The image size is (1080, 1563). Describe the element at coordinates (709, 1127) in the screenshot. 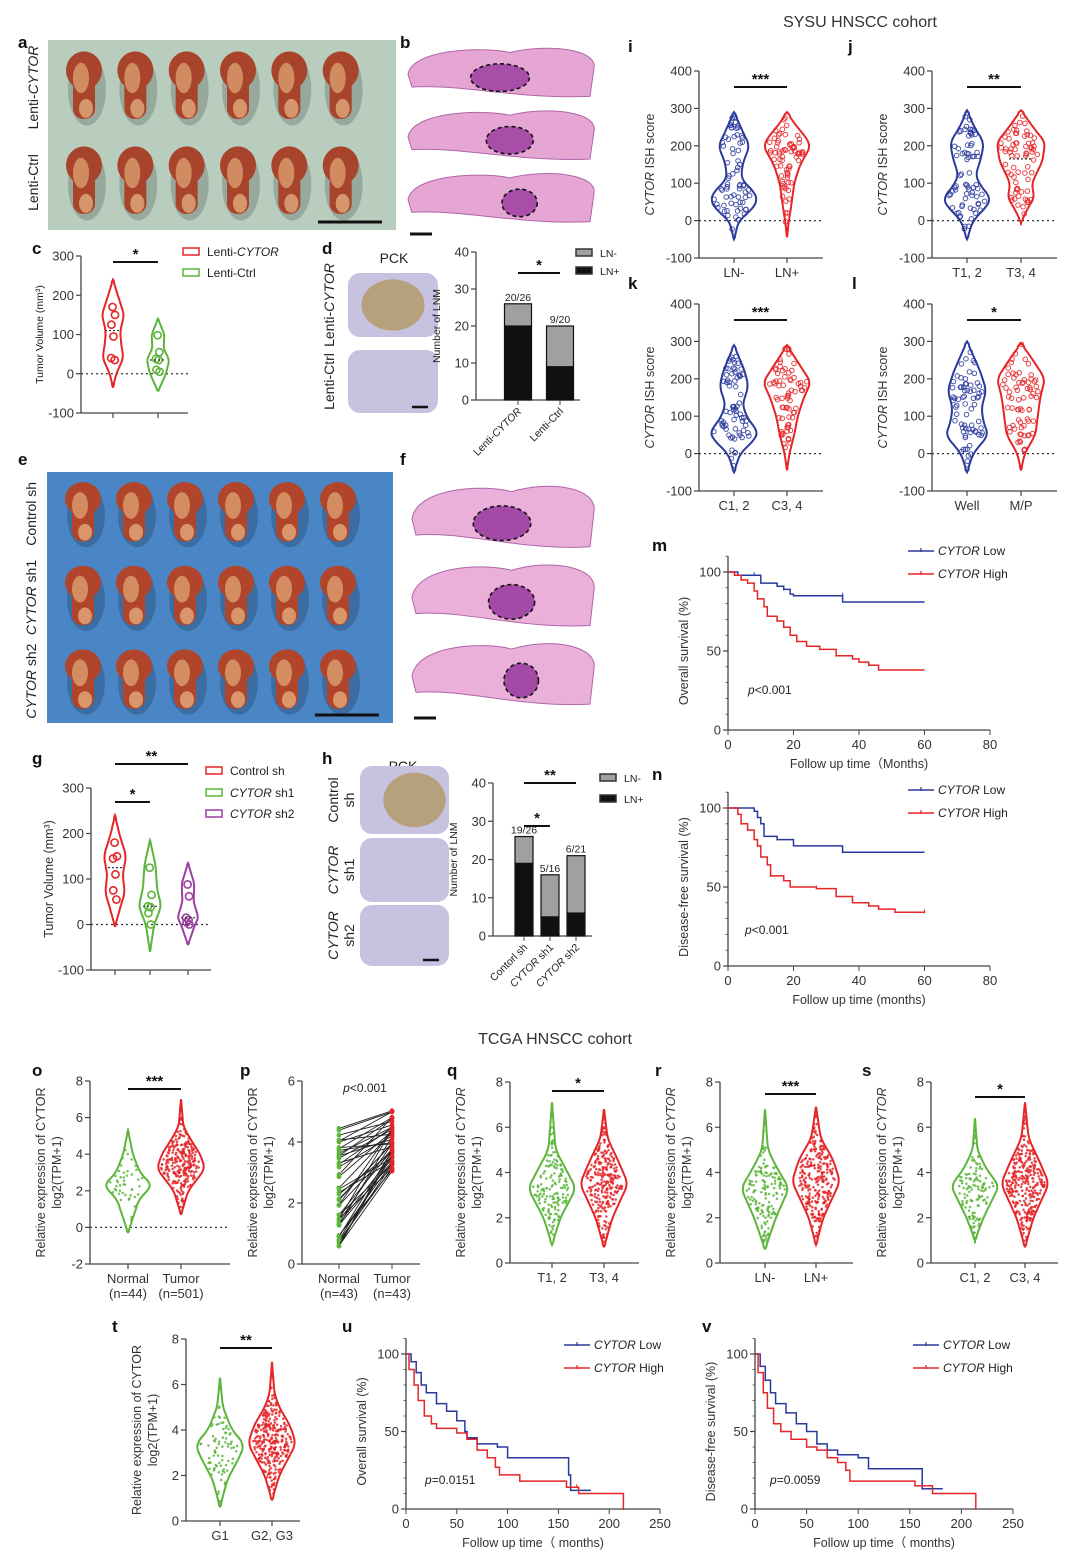

I see `y-tick-label: 6` at that location.